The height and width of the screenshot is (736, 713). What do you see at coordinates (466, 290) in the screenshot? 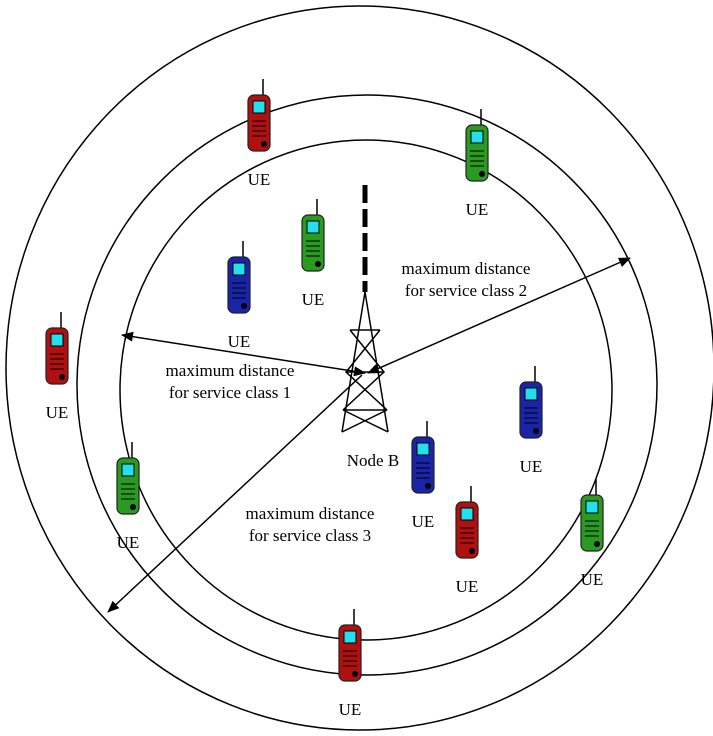
I see `distance-label: for service class 2` at bounding box center [466, 290].